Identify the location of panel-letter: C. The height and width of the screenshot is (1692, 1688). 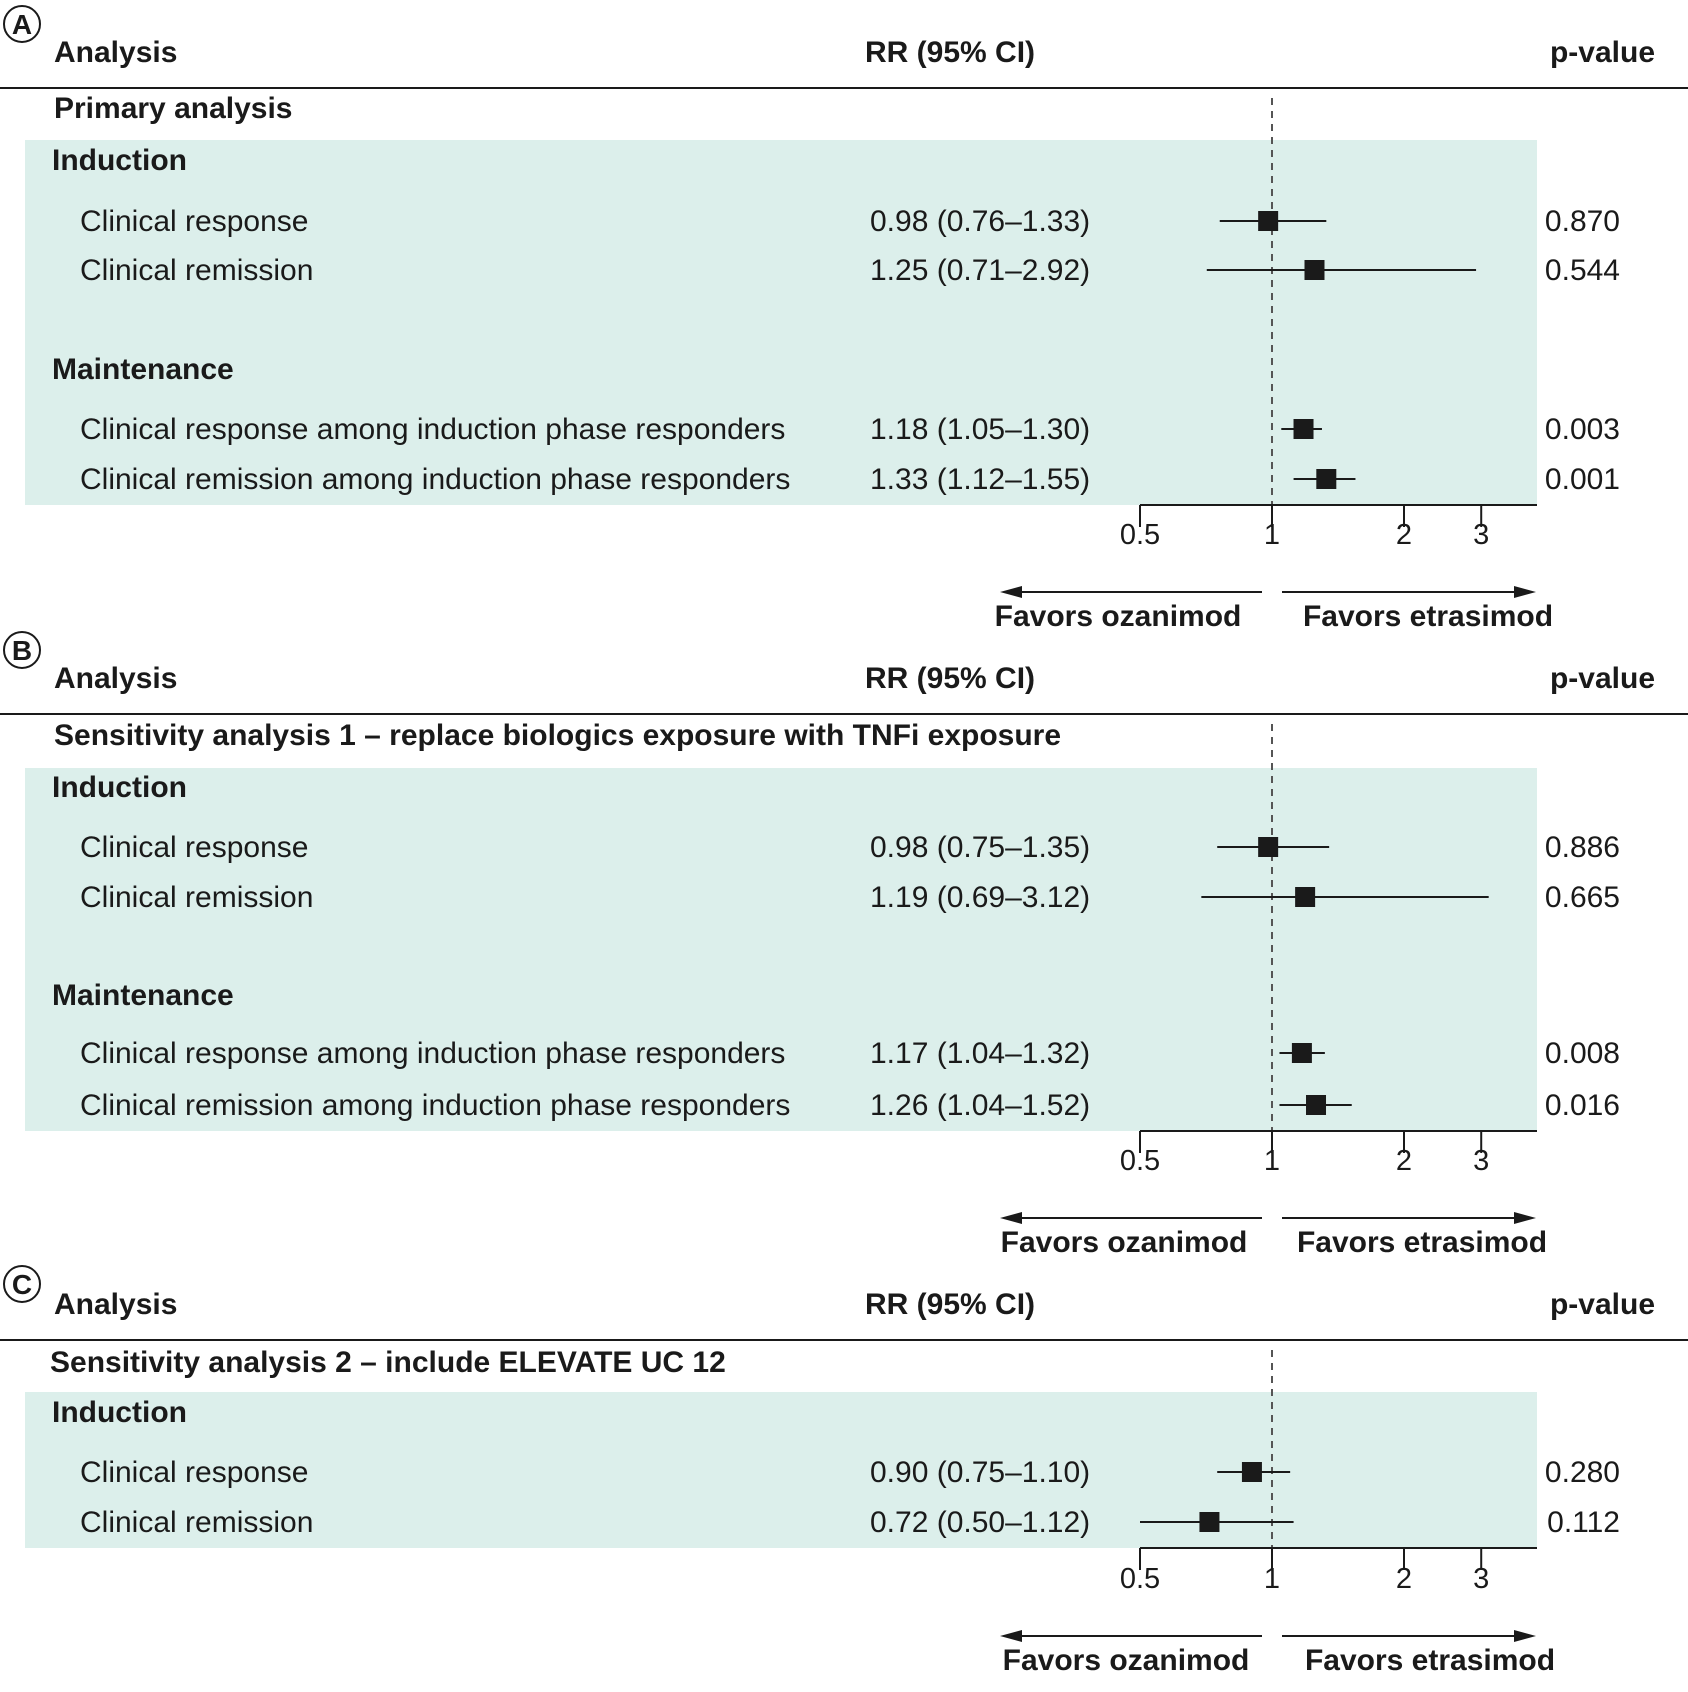
(22, 1284).